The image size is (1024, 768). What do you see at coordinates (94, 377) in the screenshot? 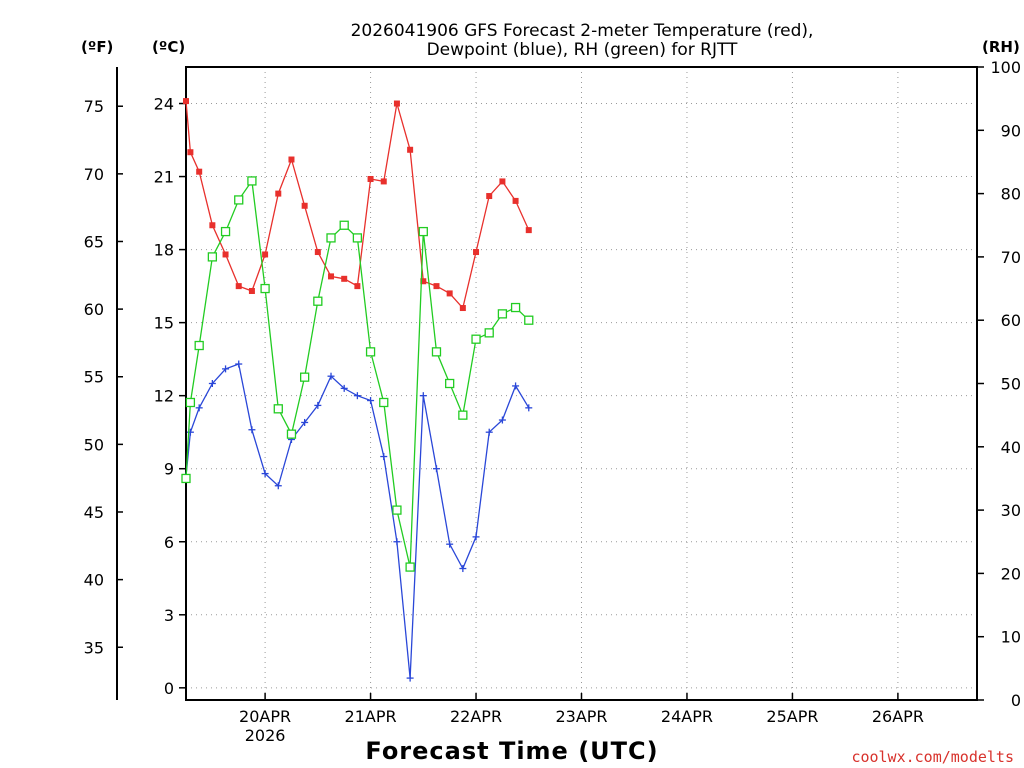
I see `fahrenheit-tick-label: 55` at bounding box center [94, 377].